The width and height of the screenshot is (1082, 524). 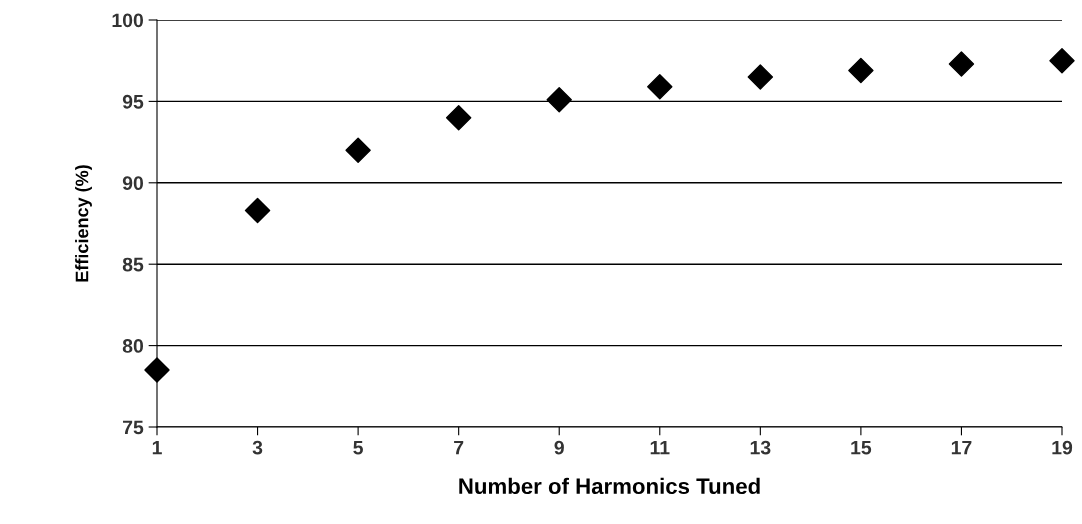 What do you see at coordinates (660, 447) in the screenshot?
I see `x-tick-label: 11` at bounding box center [660, 447].